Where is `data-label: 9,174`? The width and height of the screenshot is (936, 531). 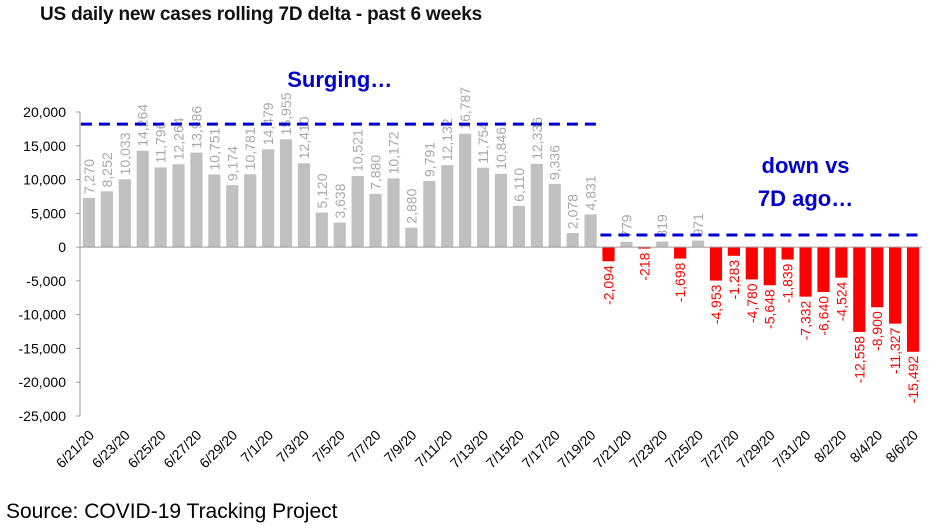 data-label: 9,174 is located at coordinates (232, 163).